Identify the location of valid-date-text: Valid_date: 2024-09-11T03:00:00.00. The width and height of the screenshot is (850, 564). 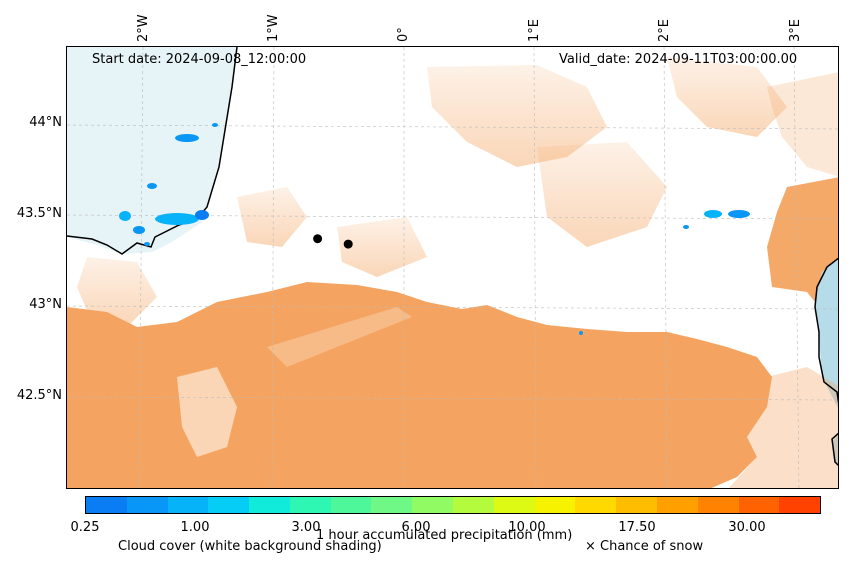
(678, 59).